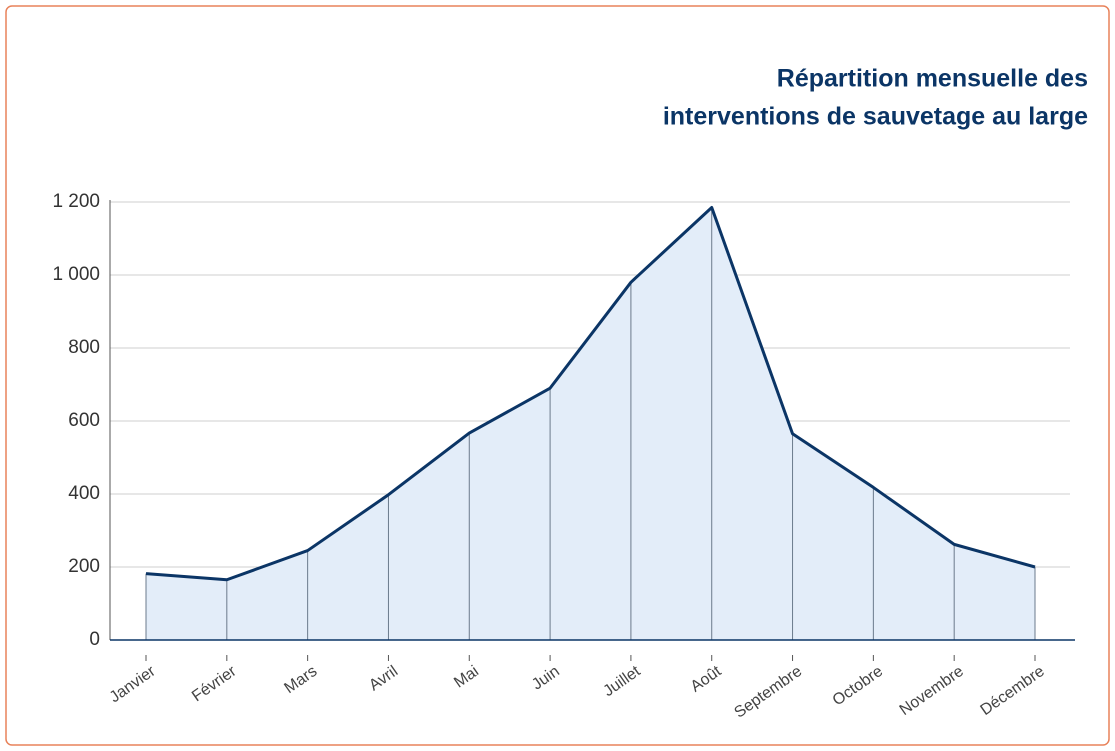 Image resolution: width=1115 pixels, height=751 pixels. Describe the element at coordinates (84, 566) in the screenshot. I see `y-tick-label: 200` at that location.